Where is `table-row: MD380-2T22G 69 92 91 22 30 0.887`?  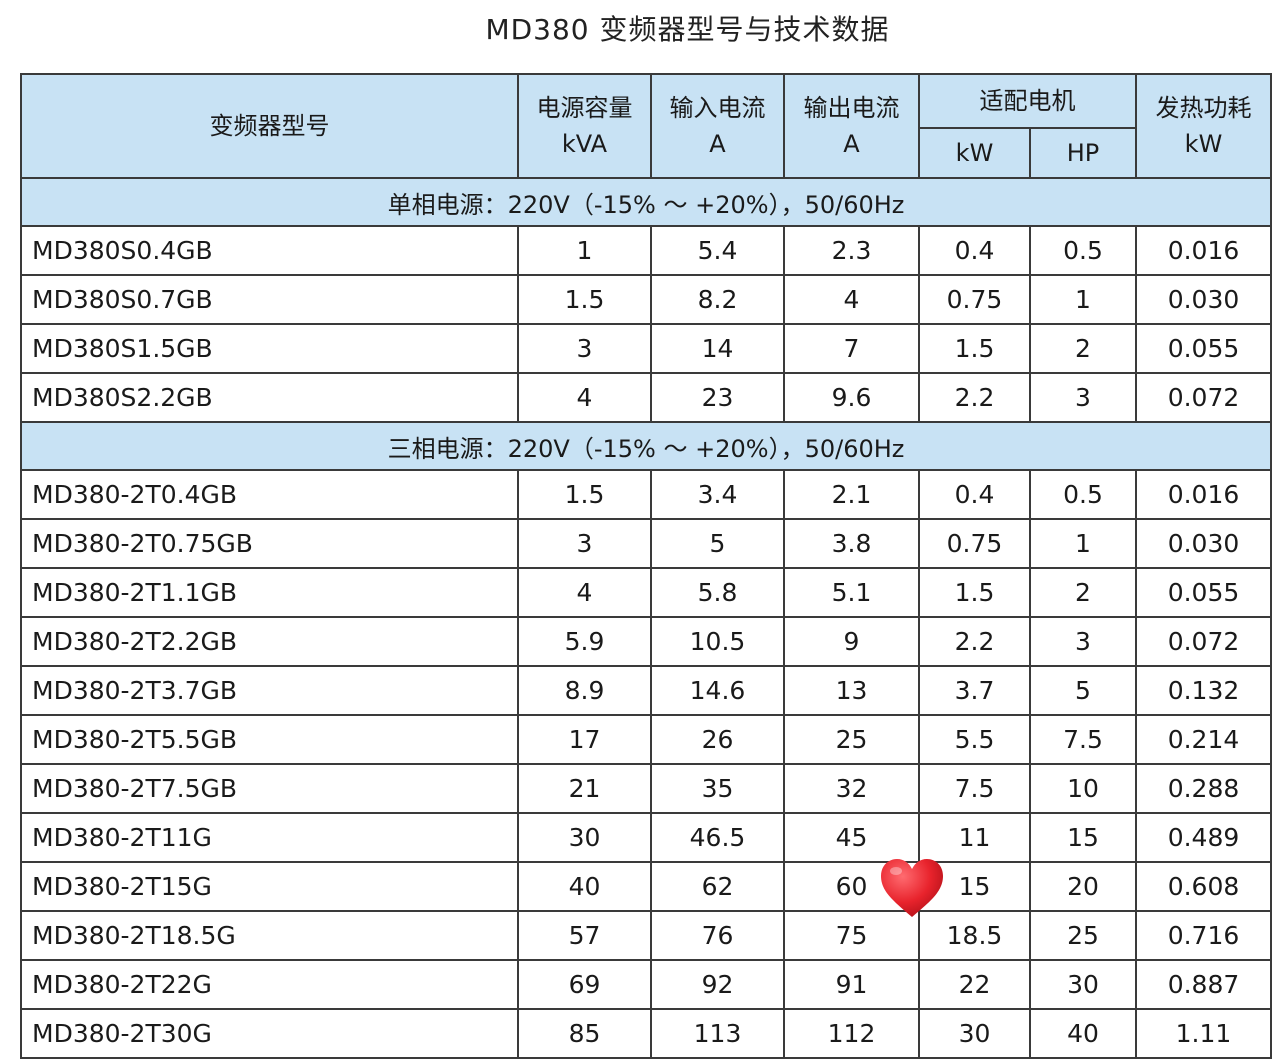 table-row: MD380-2T22G 69 92 91 22 30 0.887 is located at coordinates (646, 984).